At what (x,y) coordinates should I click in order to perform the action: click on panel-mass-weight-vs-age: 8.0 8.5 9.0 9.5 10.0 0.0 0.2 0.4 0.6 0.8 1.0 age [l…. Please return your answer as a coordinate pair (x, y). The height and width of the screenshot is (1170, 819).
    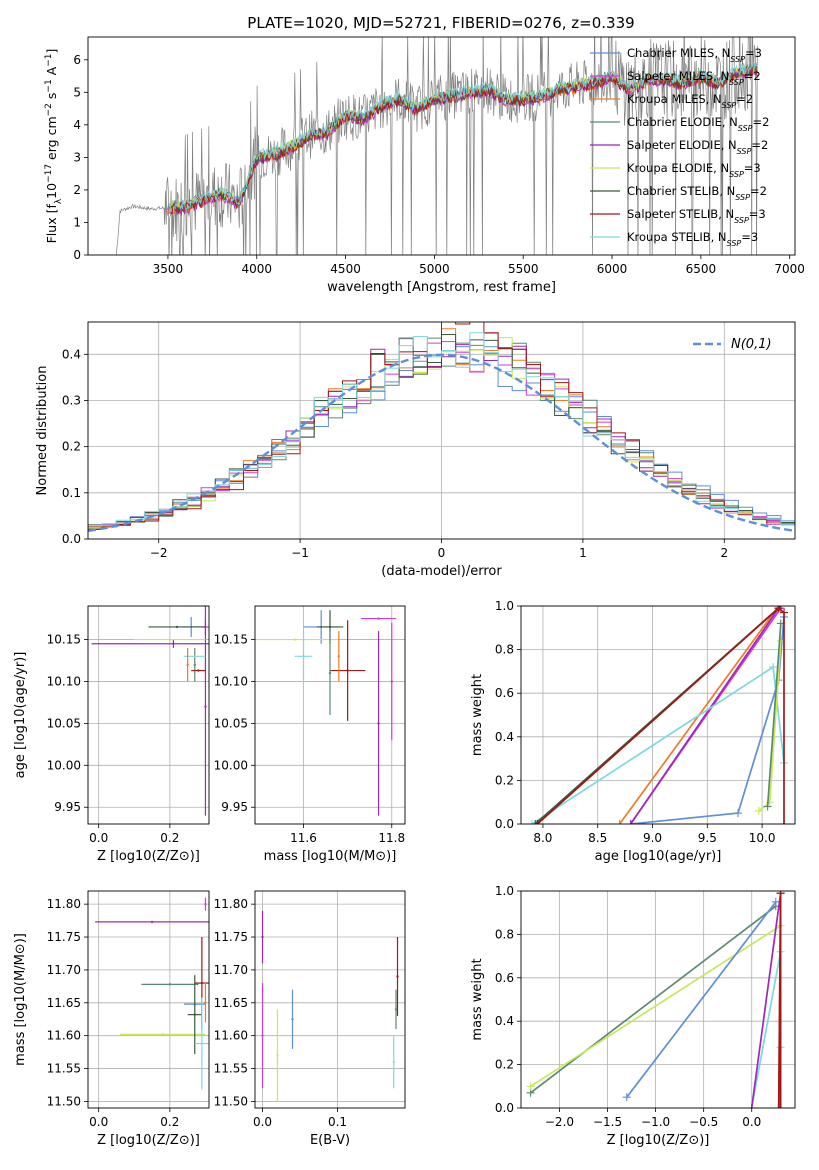
    Looking at the image, I should click on (633, 731).